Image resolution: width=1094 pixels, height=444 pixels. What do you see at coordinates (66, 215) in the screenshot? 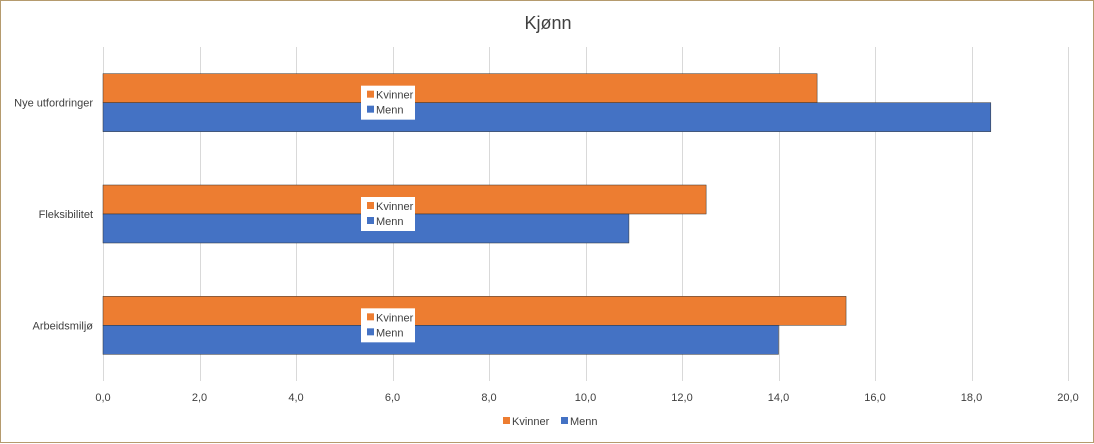
I see `category-label: Fleksibilitet` at bounding box center [66, 215].